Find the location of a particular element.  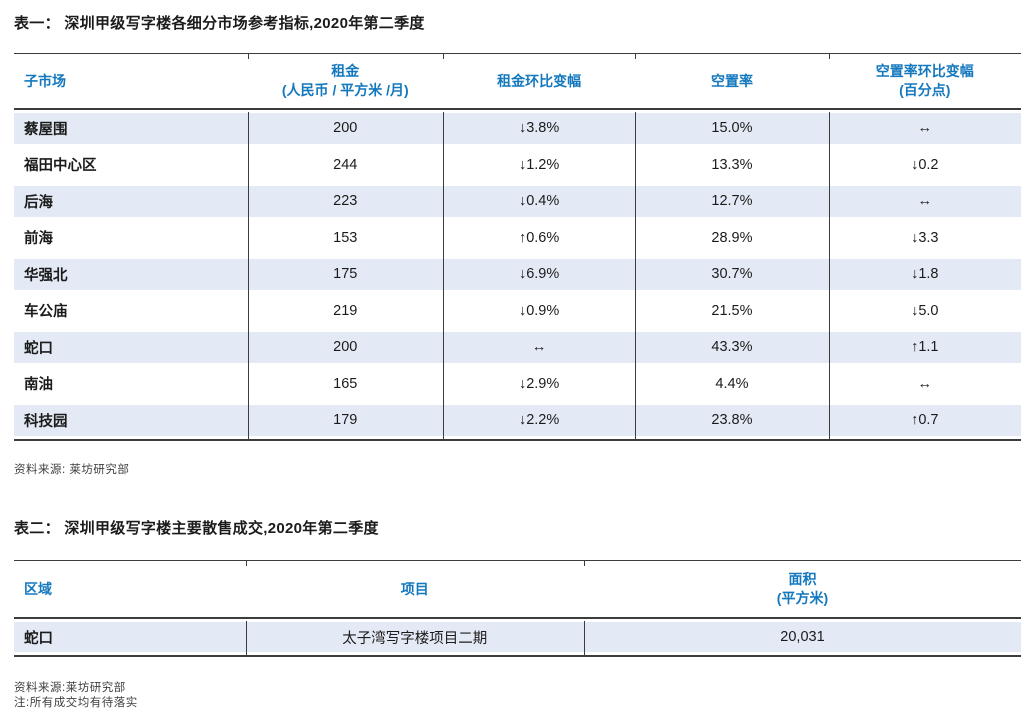

cell-rent: 165 is located at coordinates (345, 383).